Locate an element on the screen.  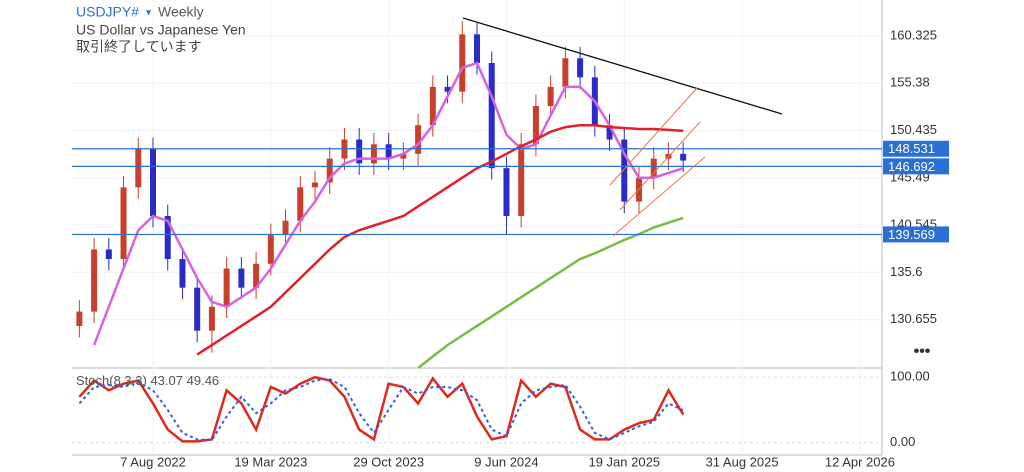
y-tick-label: 150.435 is located at coordinates (913, 129).